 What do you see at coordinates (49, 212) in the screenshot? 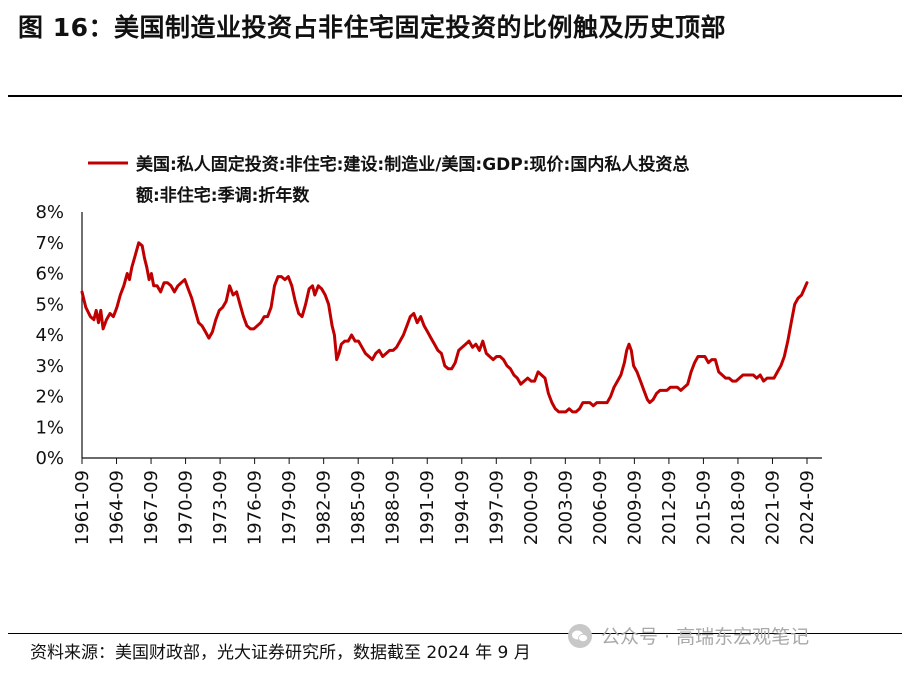
I see `y-tick-label: 8%` at bounding box center [49, 212].